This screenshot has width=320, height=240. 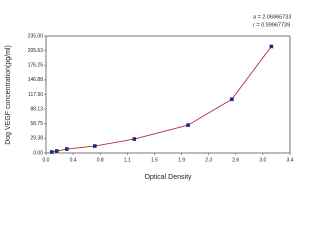 What do you see at coordinates (35, 95) in the screenshot?
I see `y-tick-label: 117.50` at bounding box center [35, 95].